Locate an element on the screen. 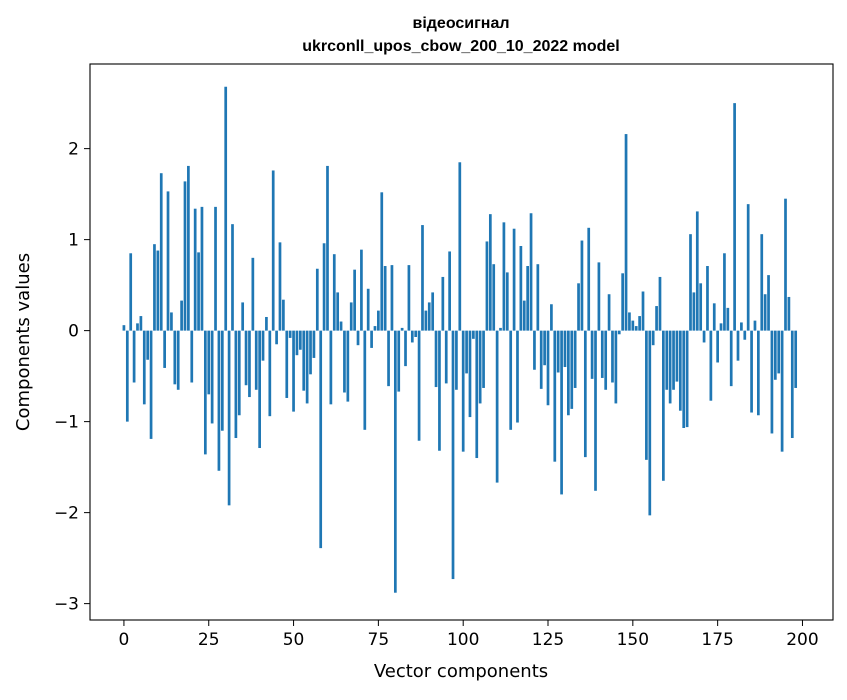 This screenshot has height=700, width=847. y-axis-label: Components values is located at coordinates (23, 342).